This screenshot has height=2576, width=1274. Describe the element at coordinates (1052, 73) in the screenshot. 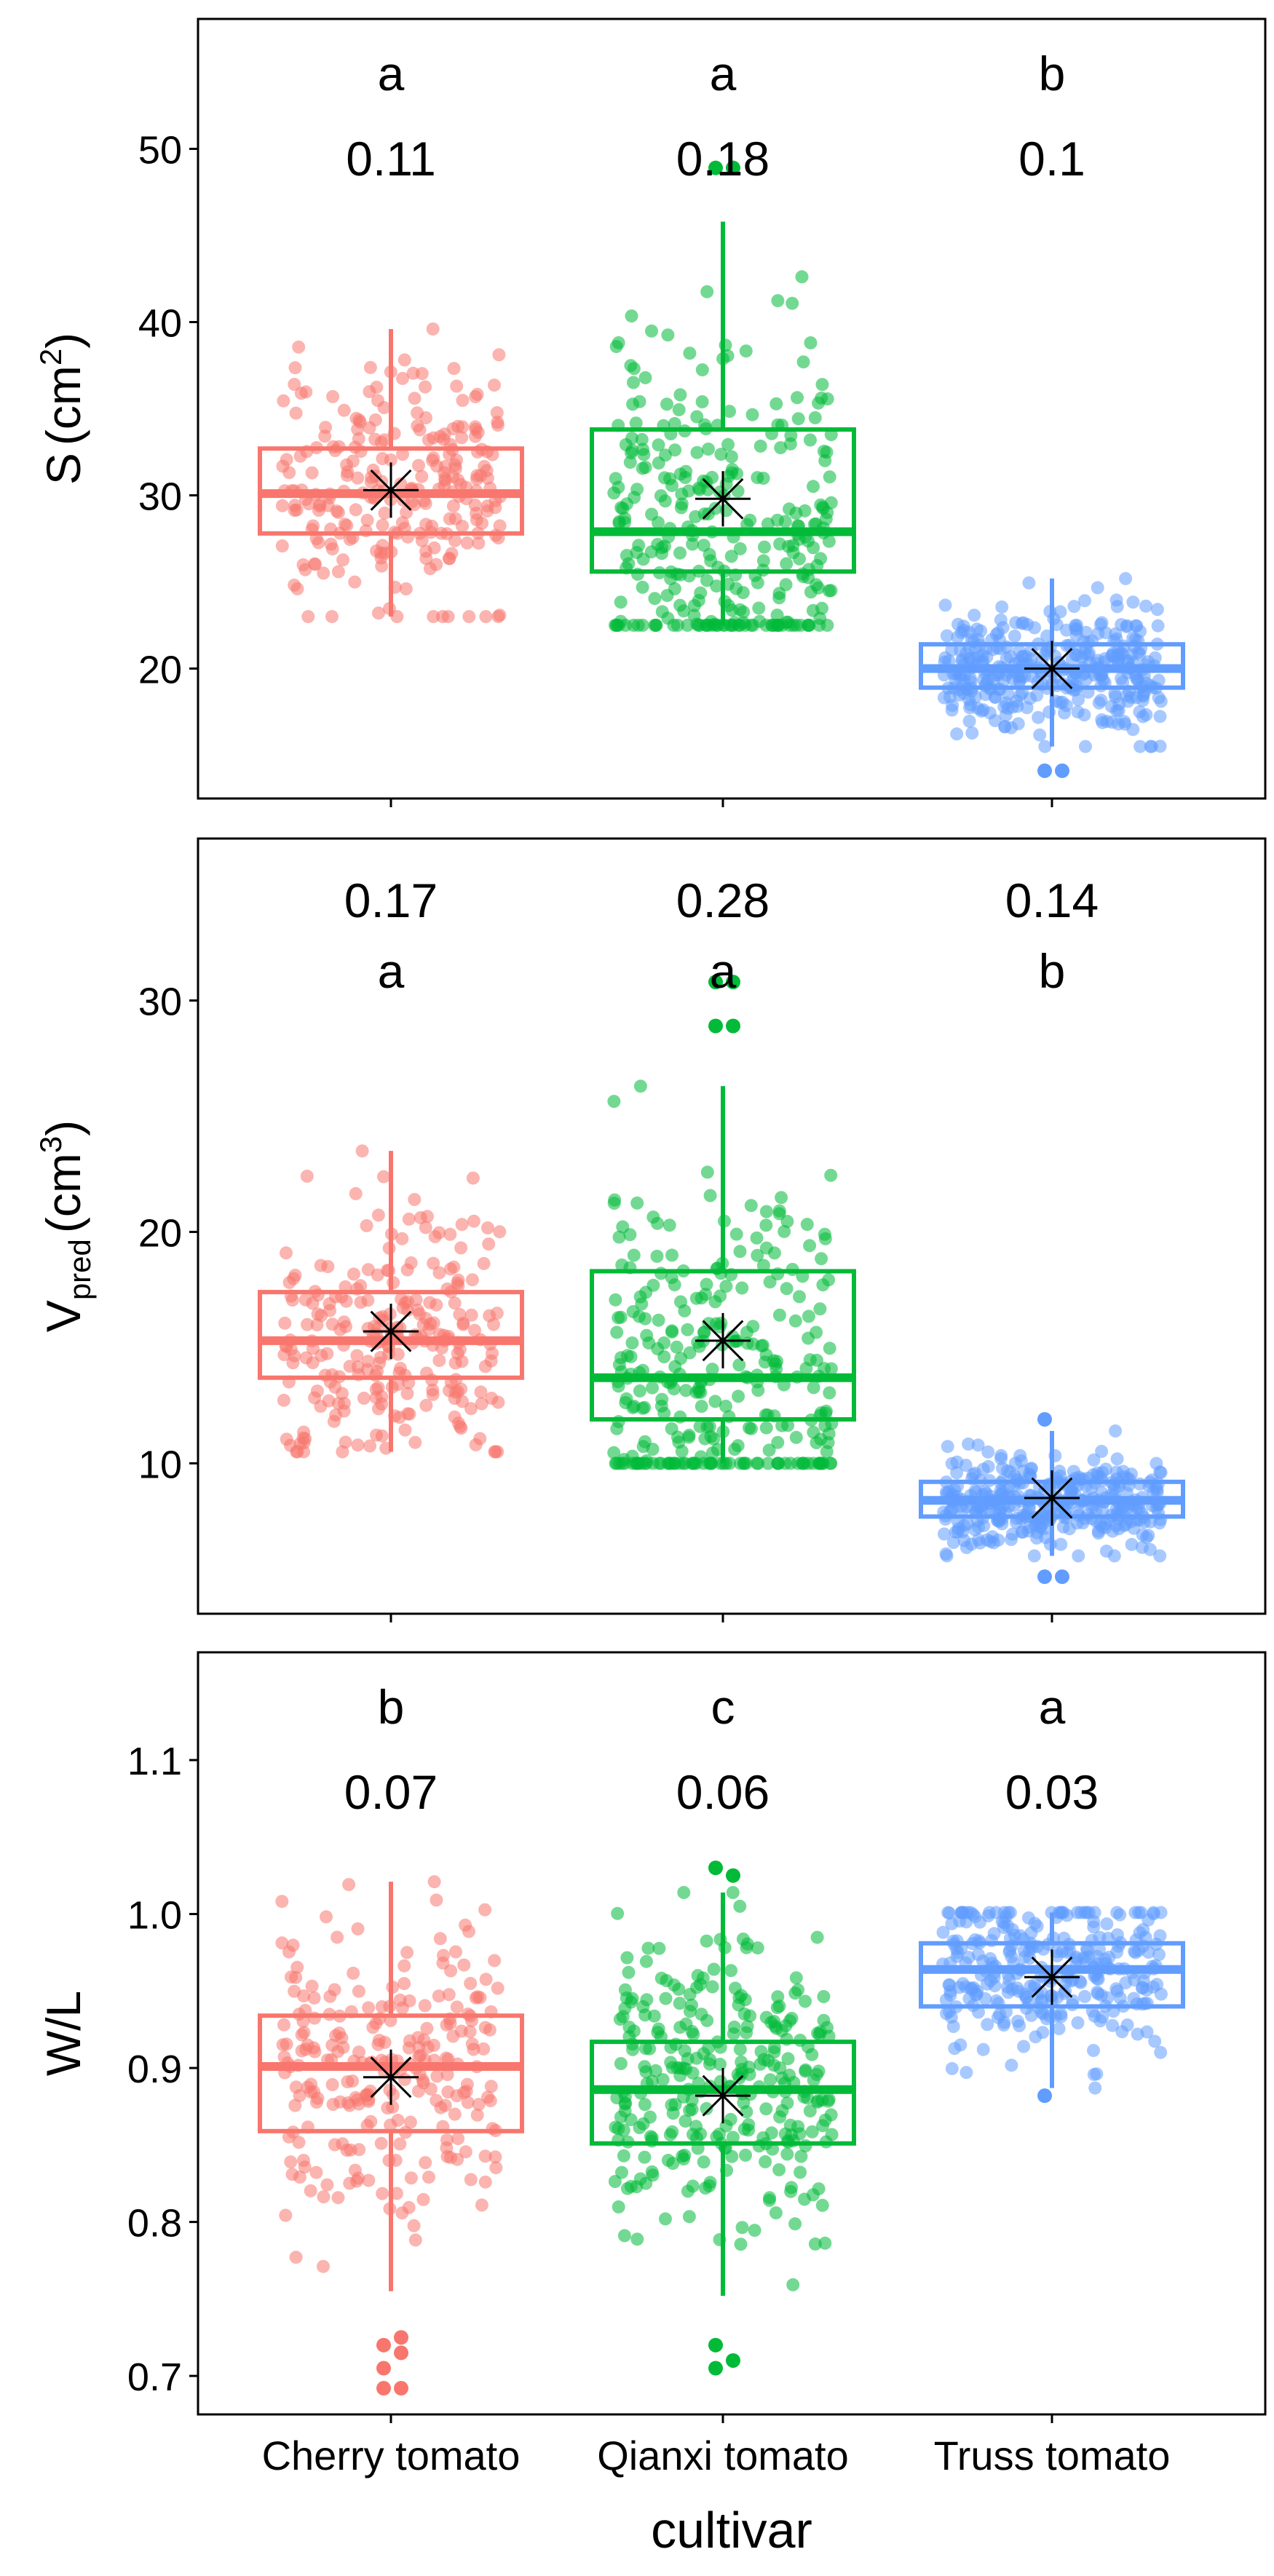

I see `significance-letter: b` at that location.